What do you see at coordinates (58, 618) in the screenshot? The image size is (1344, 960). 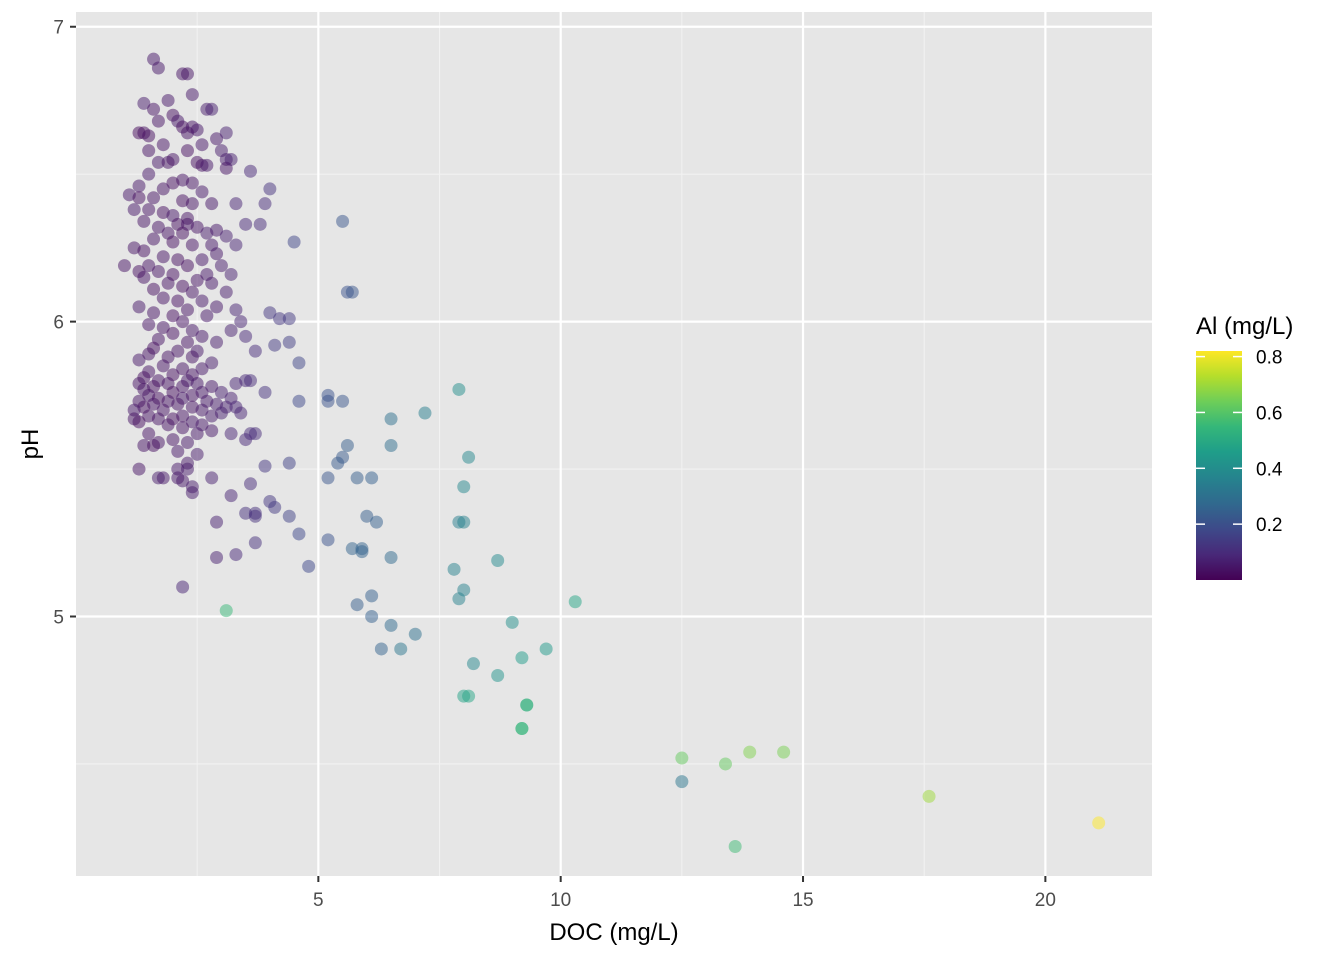 I see `y-tick-label: 5` at bounding box center [58, 618].